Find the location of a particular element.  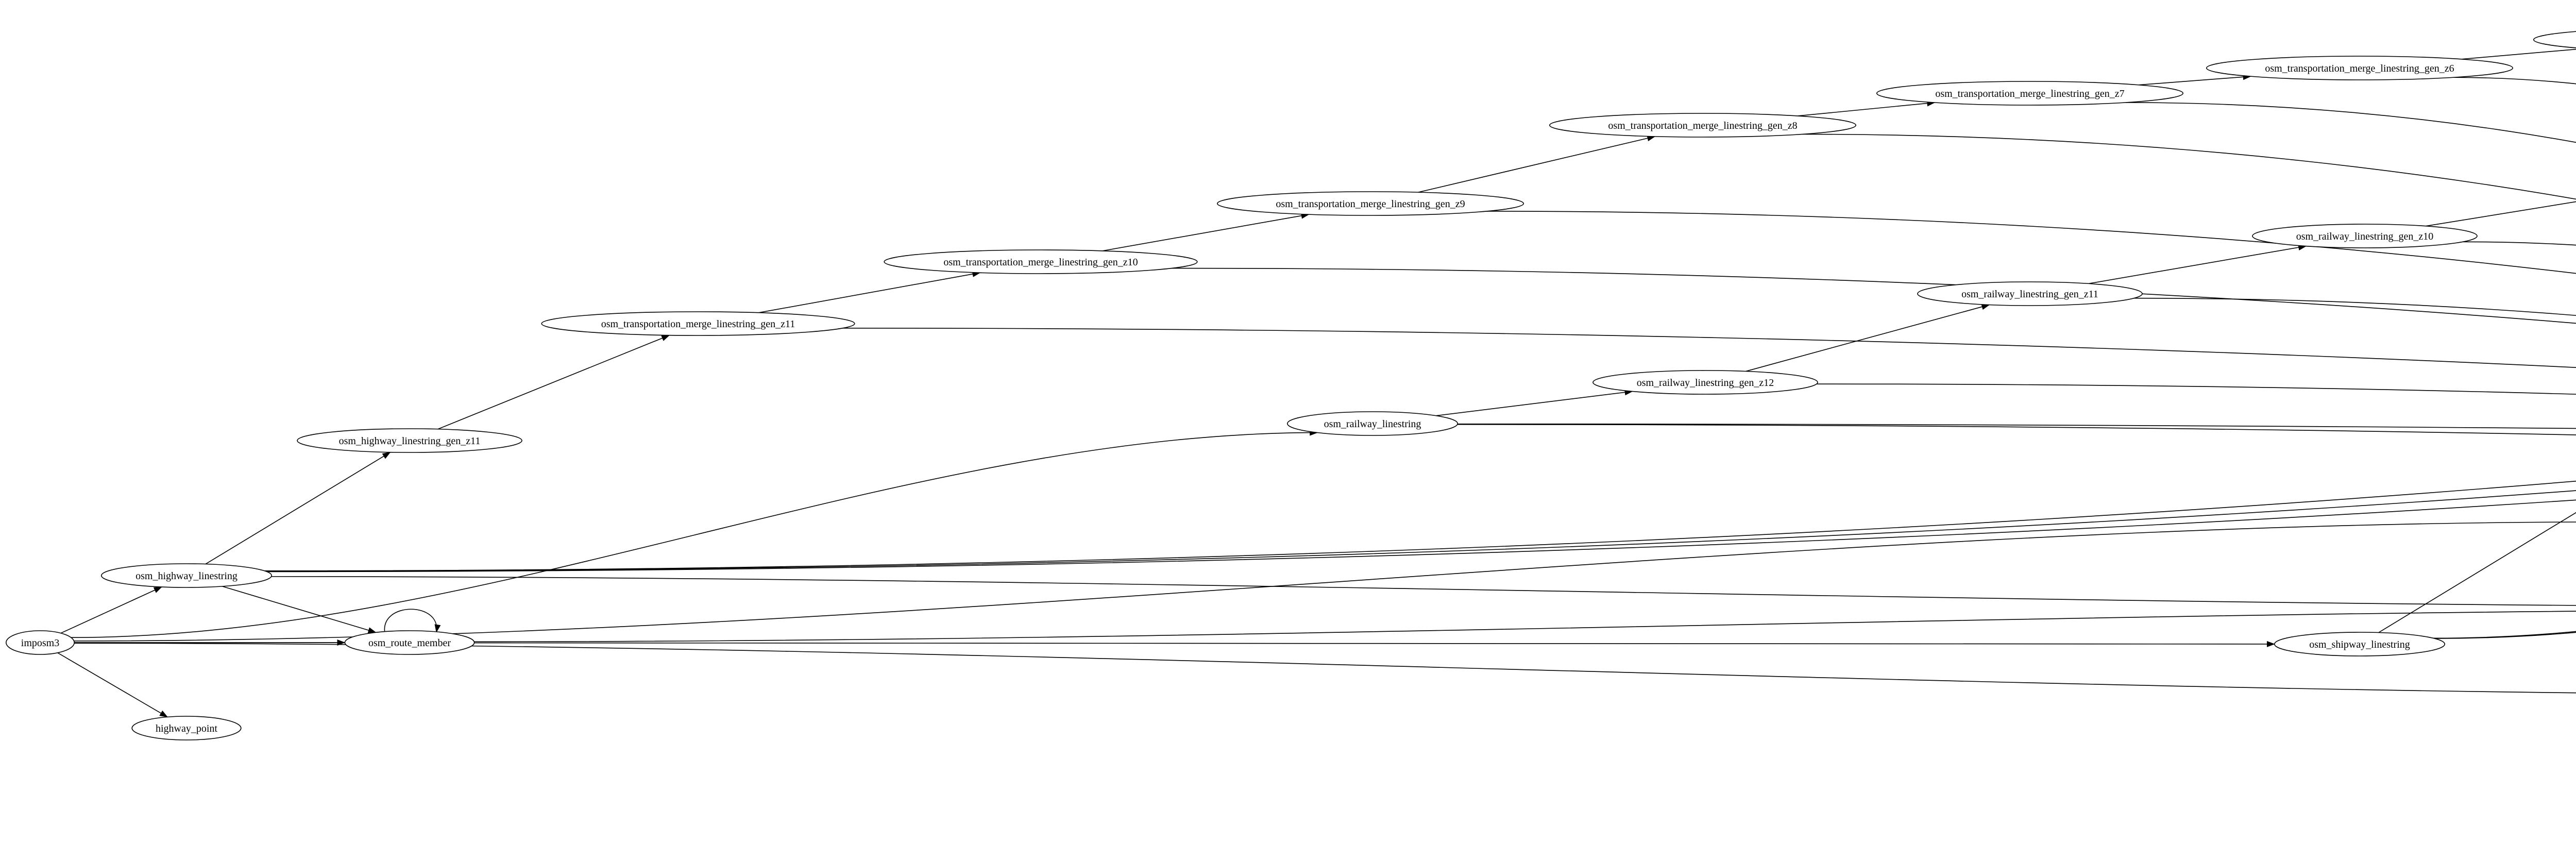

node-label: osm_railway_linestring_gen_z11 is located at coordinates (2029, 294).